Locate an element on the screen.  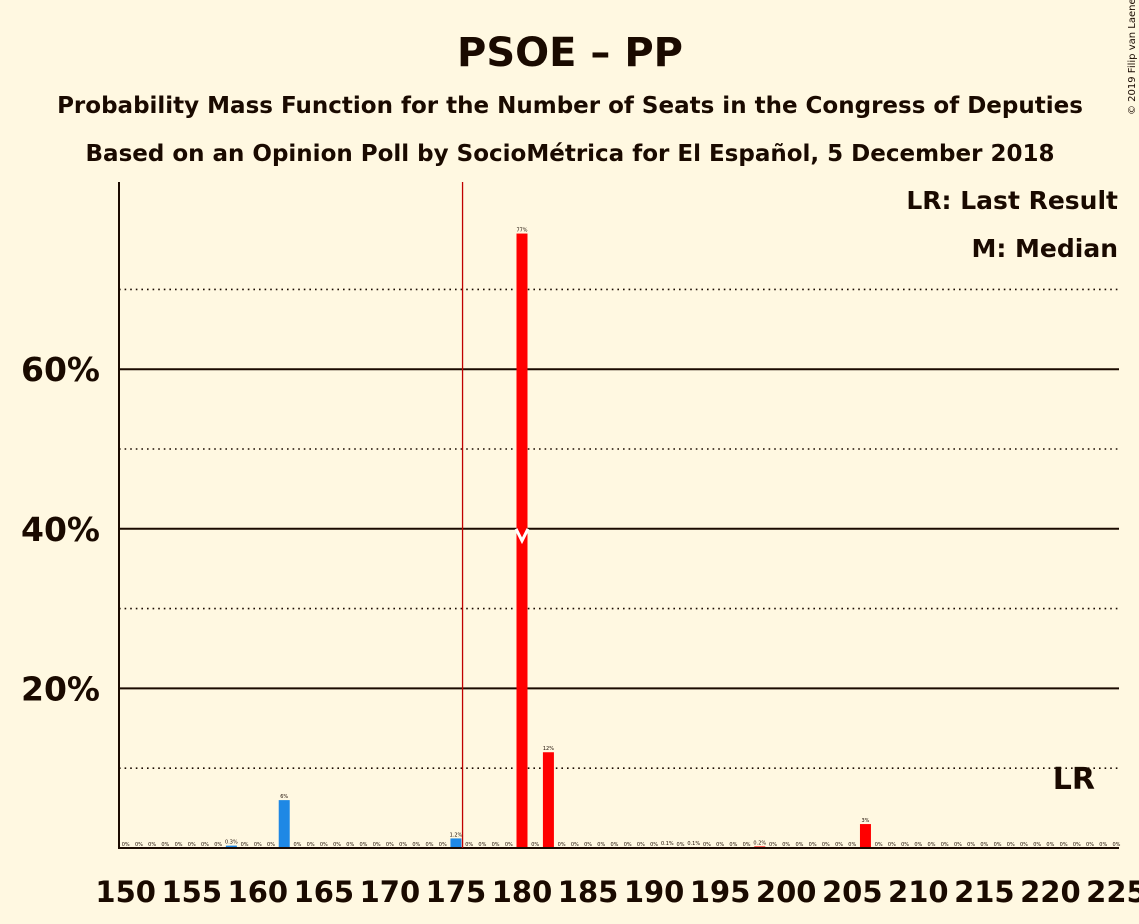
y-tick-label: 40% is located at coordinates (60, 529).